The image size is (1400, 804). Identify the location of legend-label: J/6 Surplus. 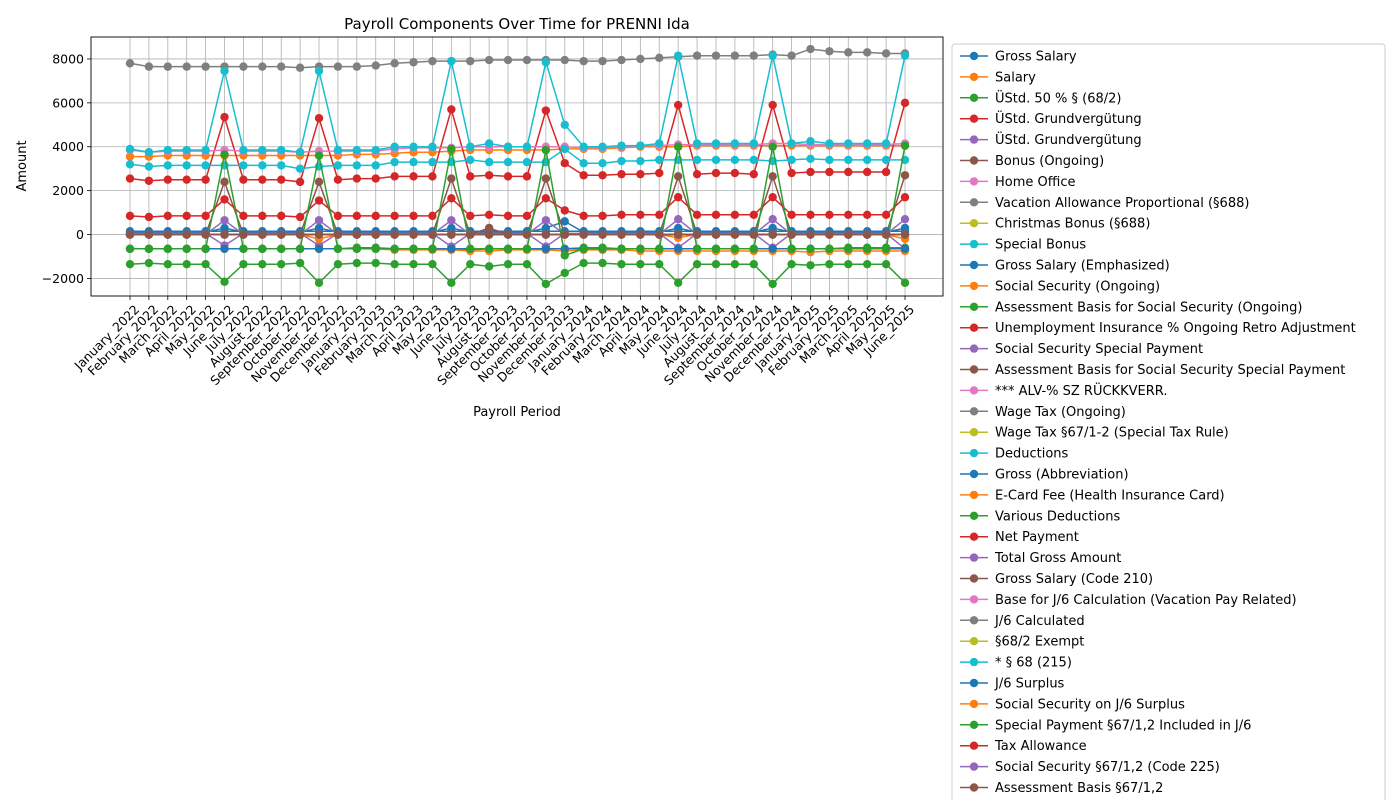
(1029, 684).